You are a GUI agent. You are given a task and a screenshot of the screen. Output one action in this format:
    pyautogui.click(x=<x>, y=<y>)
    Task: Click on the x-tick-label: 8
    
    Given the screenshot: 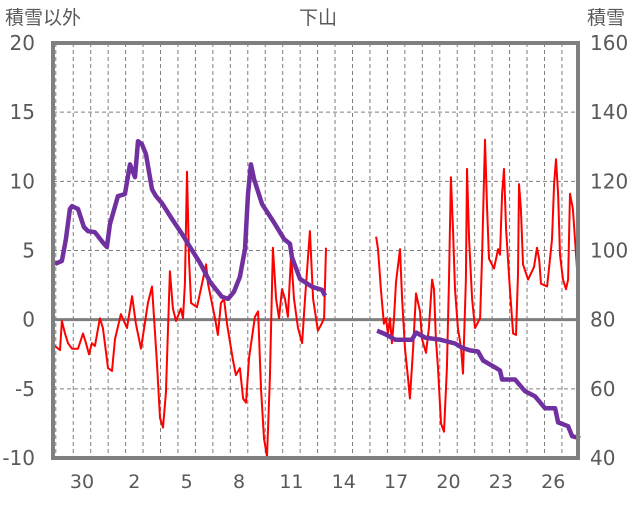 What is the action you would take?
    pyautogui.click(x=239, y=482)
    